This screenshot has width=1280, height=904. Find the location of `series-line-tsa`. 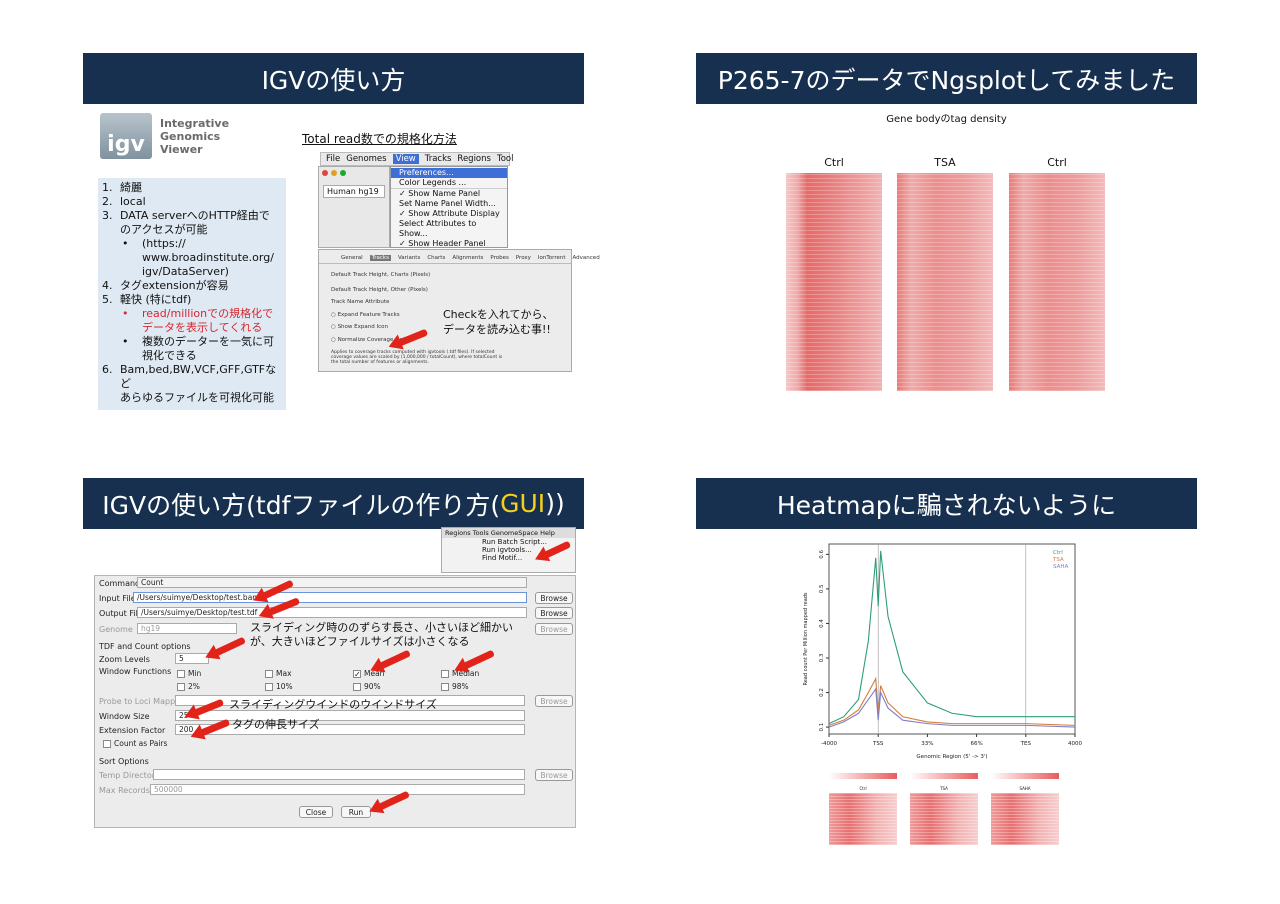

series-line-tsa is located at coordinates (952, 701).